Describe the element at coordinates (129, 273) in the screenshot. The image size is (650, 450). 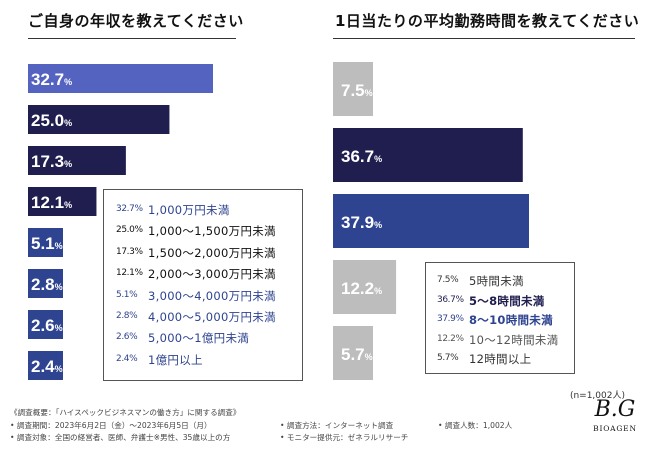
I see `income-legend-pct: 12.1%` at that location.